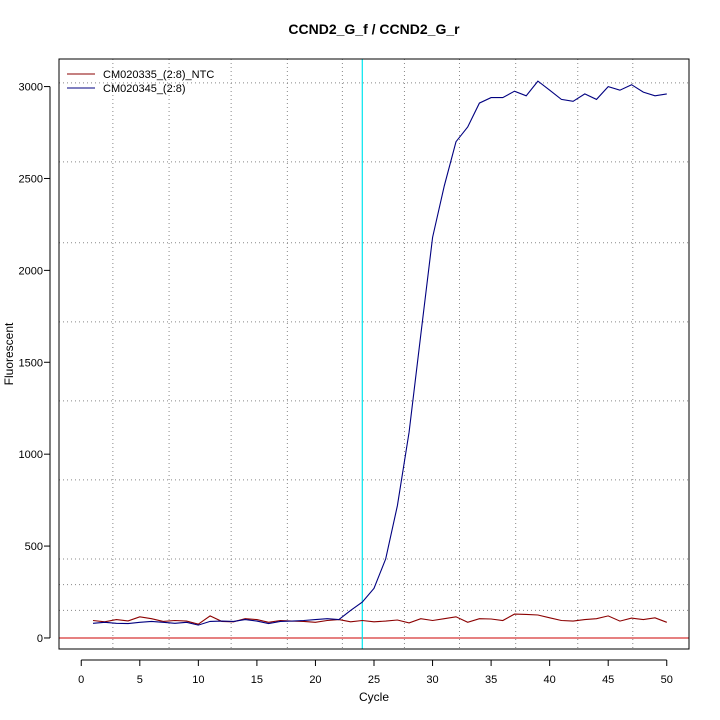 Image resolution: width=720 pixels, height=720 pixels. I want to click on x-tick-label: 5, so click(140, 680).